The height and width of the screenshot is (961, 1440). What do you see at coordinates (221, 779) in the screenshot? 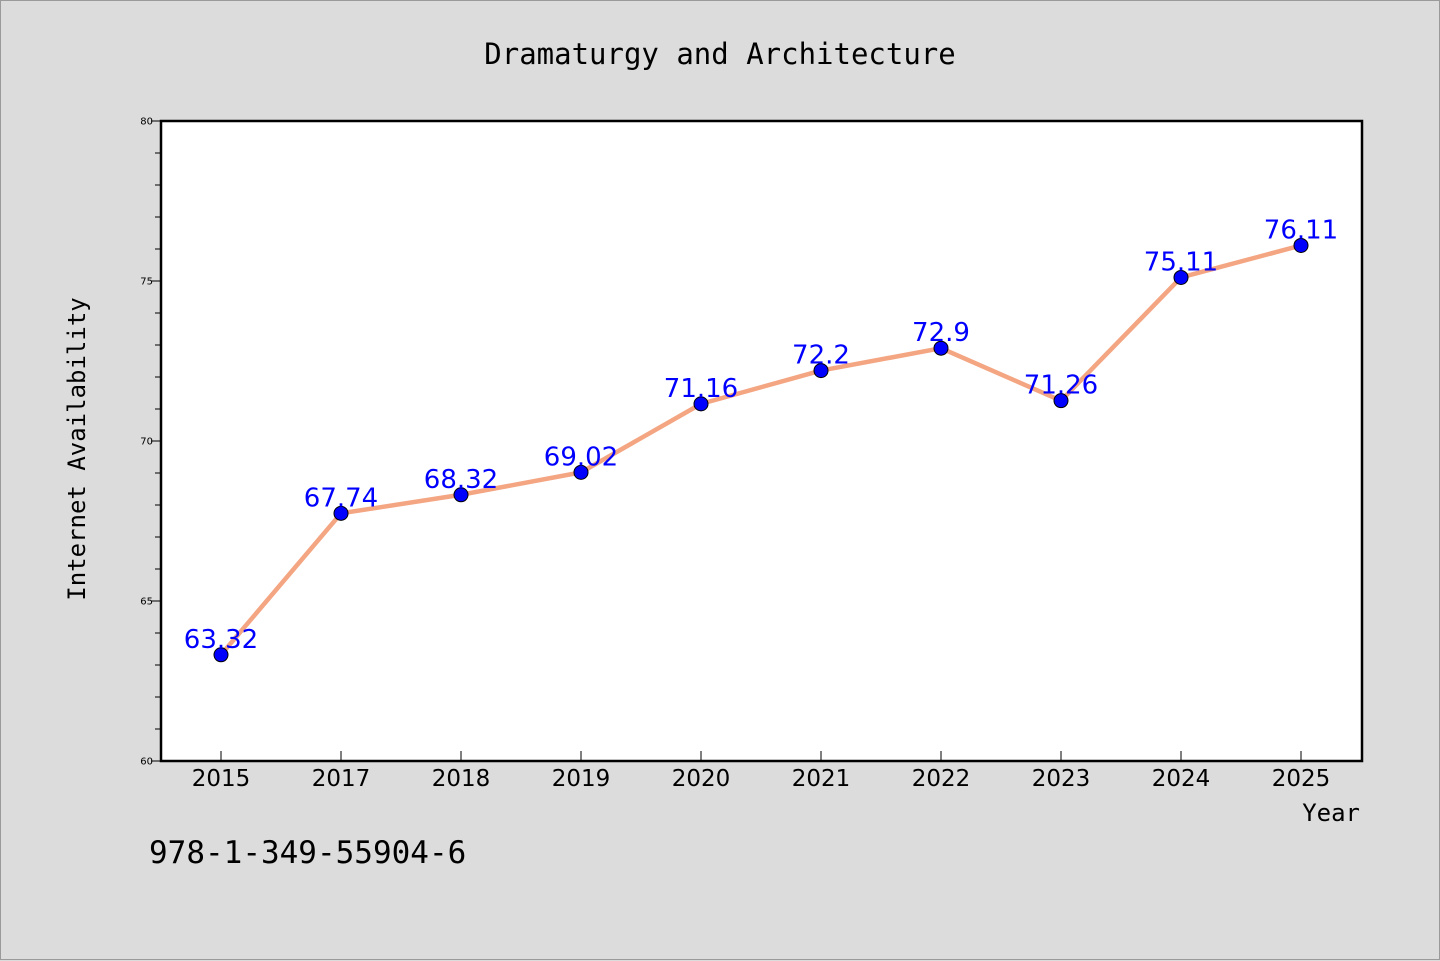
I see `x-tick-label: 2015` at bounding box center [221, 779].